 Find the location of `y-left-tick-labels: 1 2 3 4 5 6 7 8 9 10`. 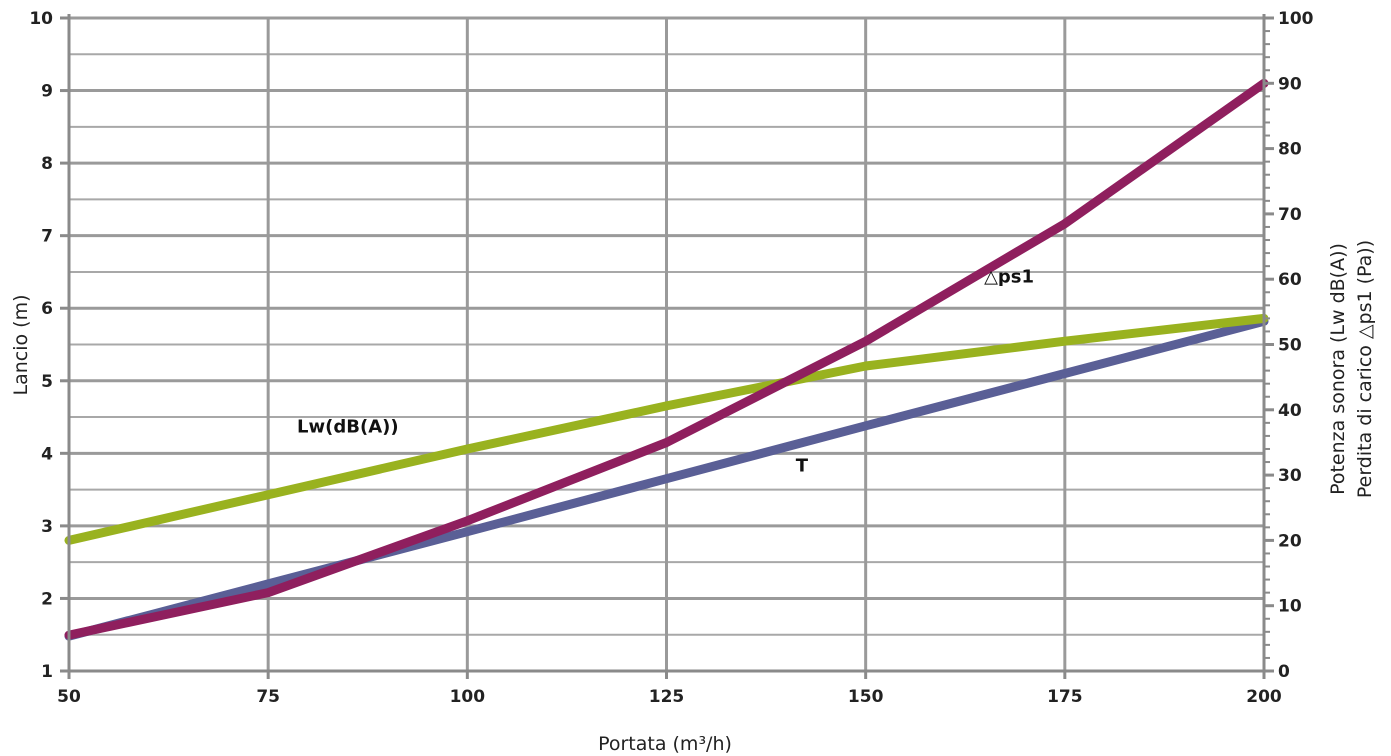

y-left-tick-labels: 1 2 3 4 5 6 7 8 9 10 is located at coordinates (41, 345).